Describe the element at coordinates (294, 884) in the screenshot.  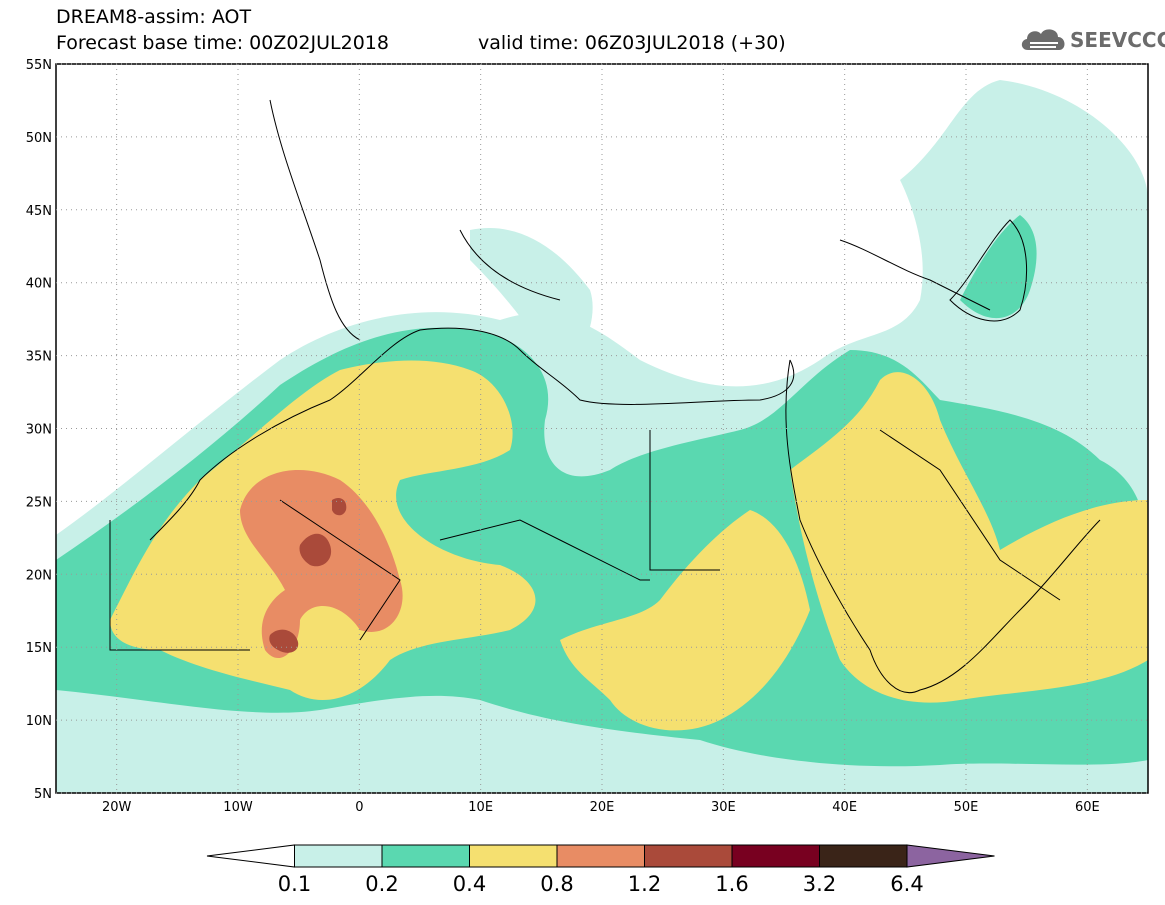
I see `colorbar-label: 0.1` at that location.